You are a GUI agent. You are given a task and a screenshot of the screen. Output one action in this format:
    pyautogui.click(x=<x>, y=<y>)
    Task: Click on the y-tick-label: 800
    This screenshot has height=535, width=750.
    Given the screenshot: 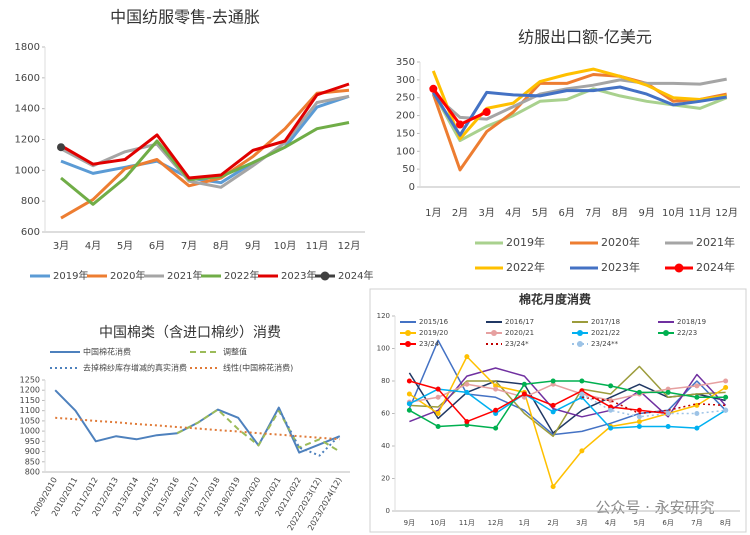 What is the action you would take?
    pyautogui.click(x=30, y=201)
    